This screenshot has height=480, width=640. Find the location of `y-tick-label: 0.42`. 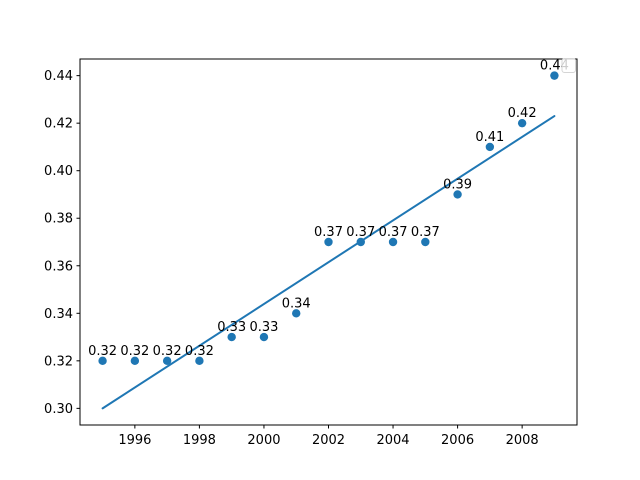

y-tick-label: 0.42 is located at coordinates (58, 124).